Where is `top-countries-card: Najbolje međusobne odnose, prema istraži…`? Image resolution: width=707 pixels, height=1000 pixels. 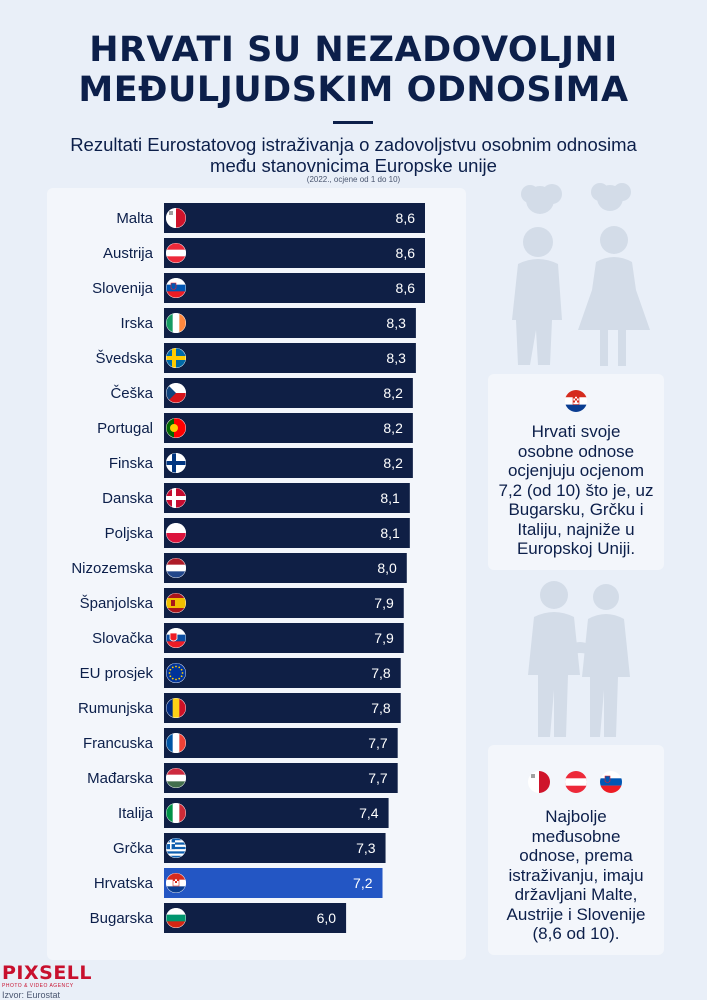 top-countries-card: Najbolje međusobne odnose, prema istraži… is located at coordinates (576, 850).